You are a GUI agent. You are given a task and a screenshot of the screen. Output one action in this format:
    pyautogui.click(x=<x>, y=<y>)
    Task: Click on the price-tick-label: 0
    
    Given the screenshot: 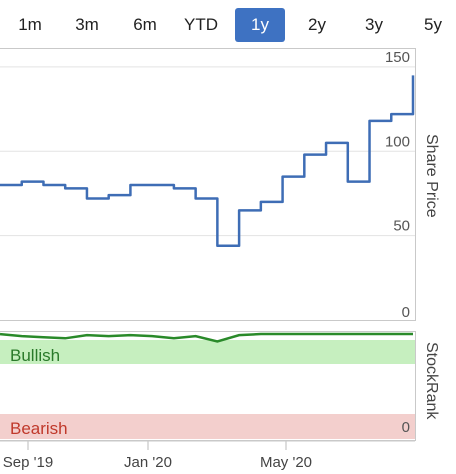 What is the action you would take?
    pyautogui.click(x=406, y=312)
    